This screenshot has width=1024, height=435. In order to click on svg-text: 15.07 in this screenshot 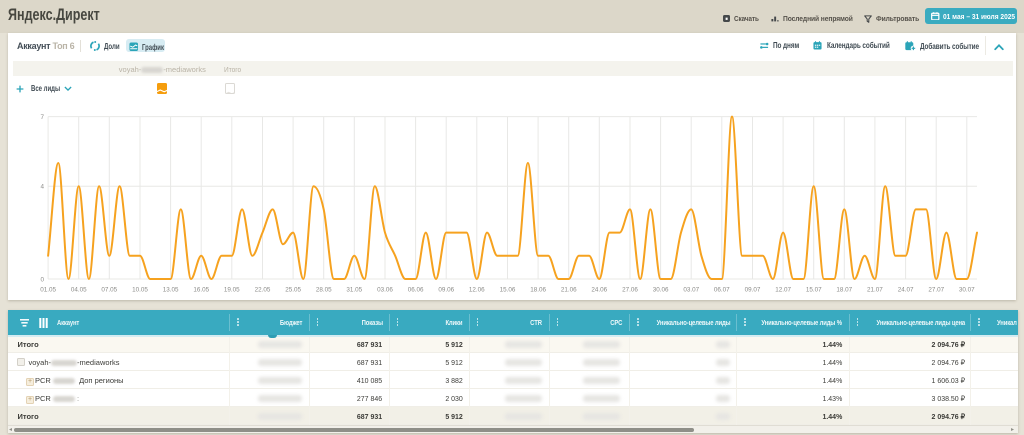, I will do `click(814, 290)`.